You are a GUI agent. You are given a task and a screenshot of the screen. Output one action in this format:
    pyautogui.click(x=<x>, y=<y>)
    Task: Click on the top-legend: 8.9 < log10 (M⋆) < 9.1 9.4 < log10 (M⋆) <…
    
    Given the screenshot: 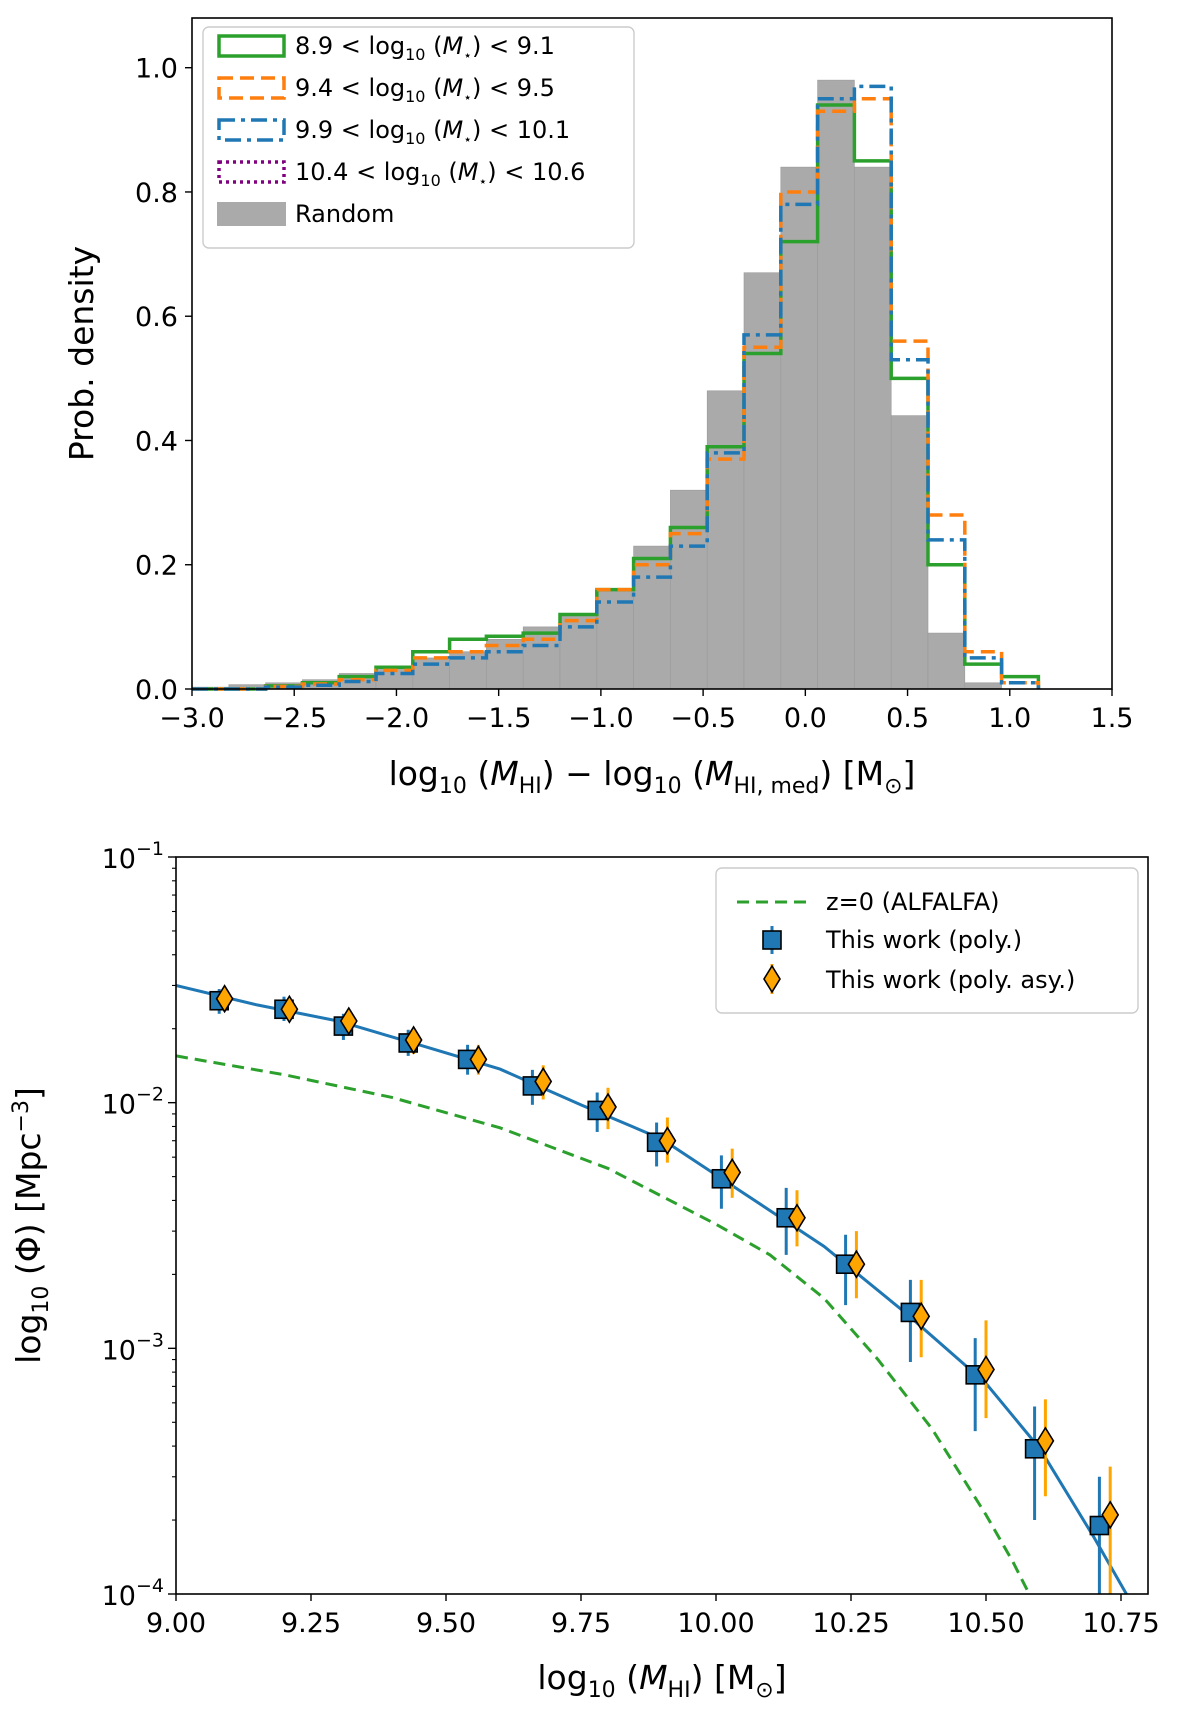 What is the action you would take?
    pyautogui.click(x=418, y=137)
    